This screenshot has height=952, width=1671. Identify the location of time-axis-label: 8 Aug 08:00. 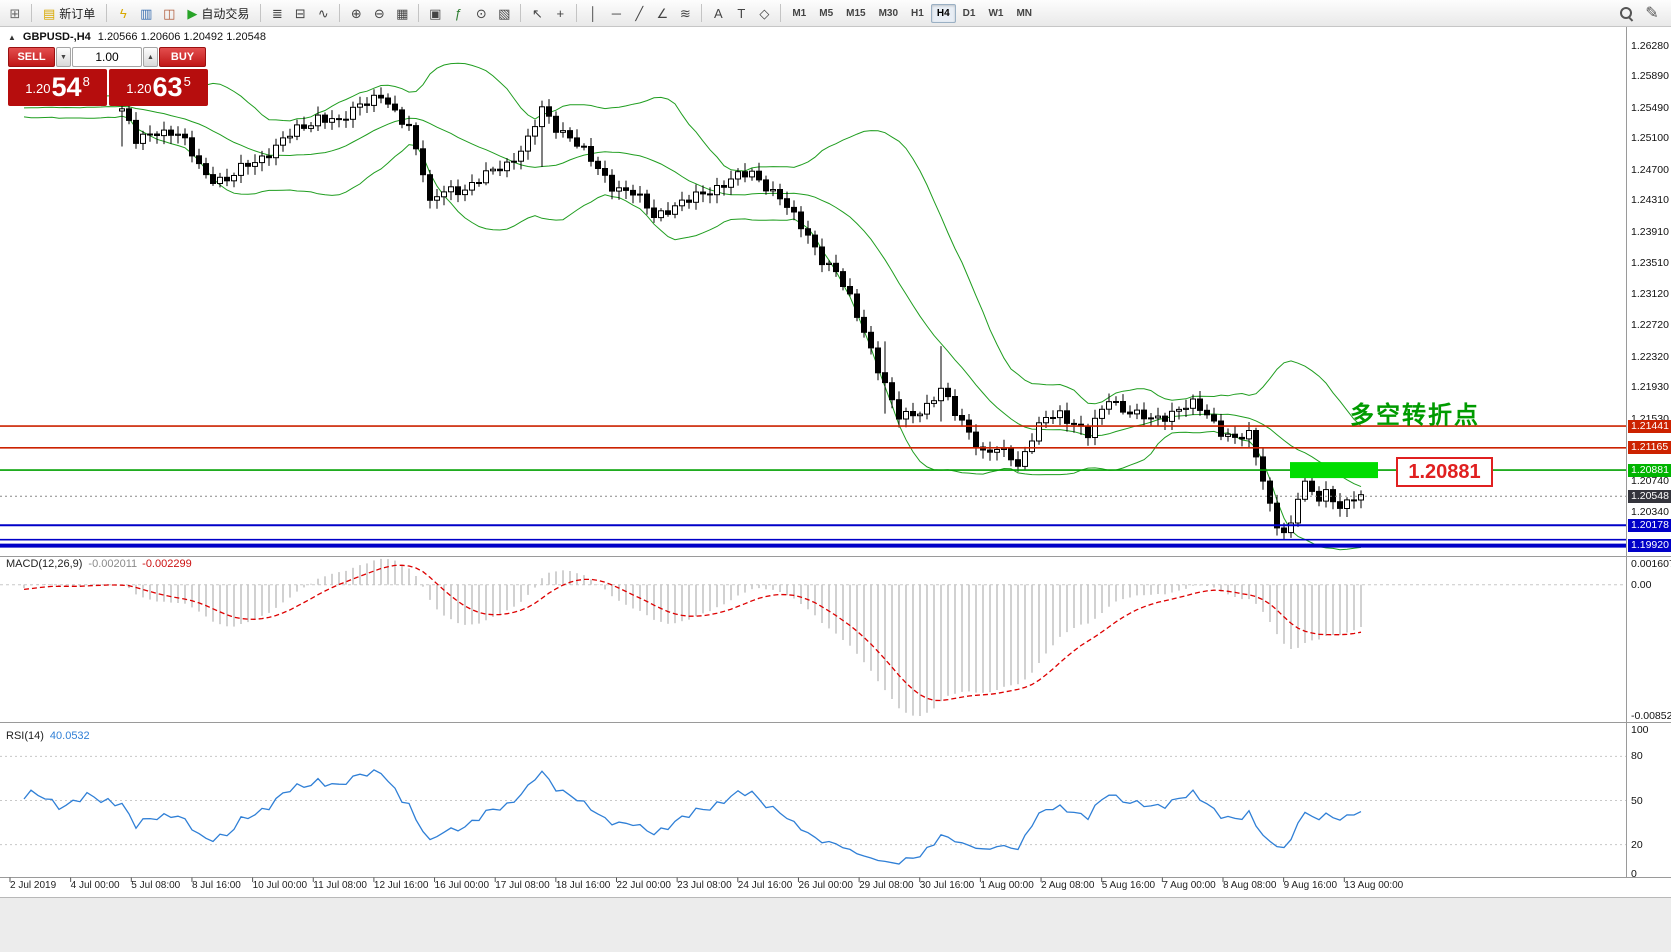
(1250, 885).